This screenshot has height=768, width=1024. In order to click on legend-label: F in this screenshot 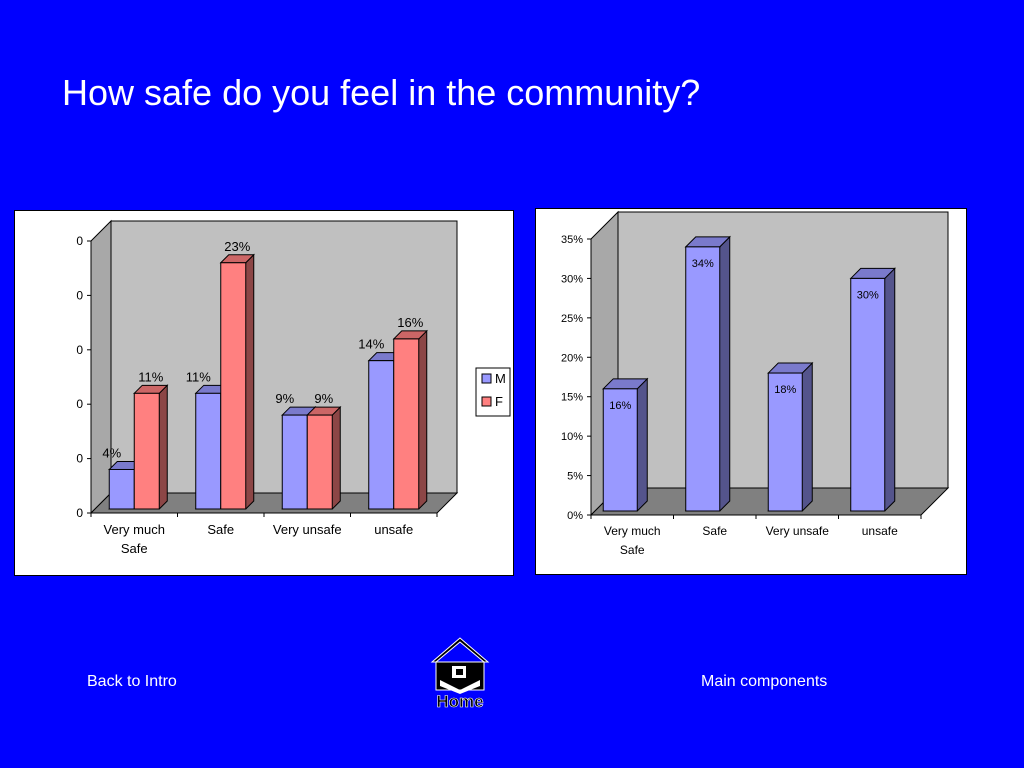, I will do `click(499, 401)`.